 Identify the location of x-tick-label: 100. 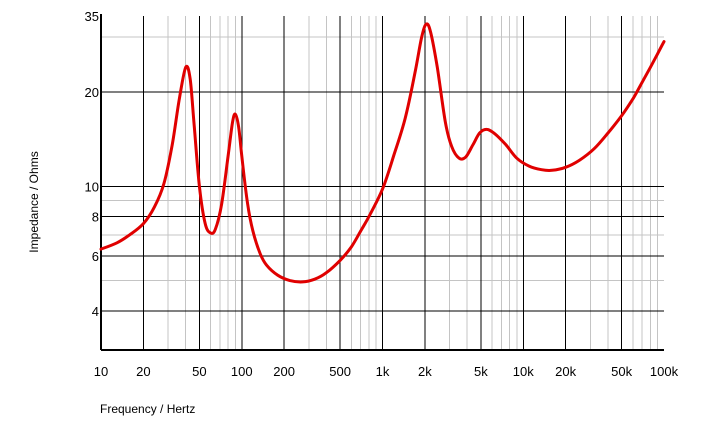
(242, 371).